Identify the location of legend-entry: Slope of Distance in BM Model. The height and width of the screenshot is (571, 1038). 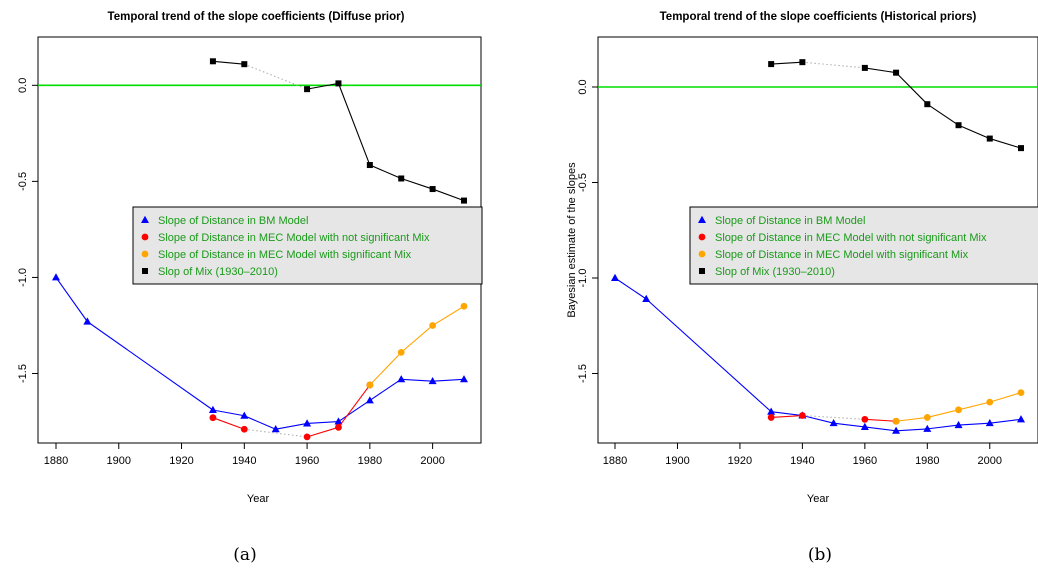
(224, 221).